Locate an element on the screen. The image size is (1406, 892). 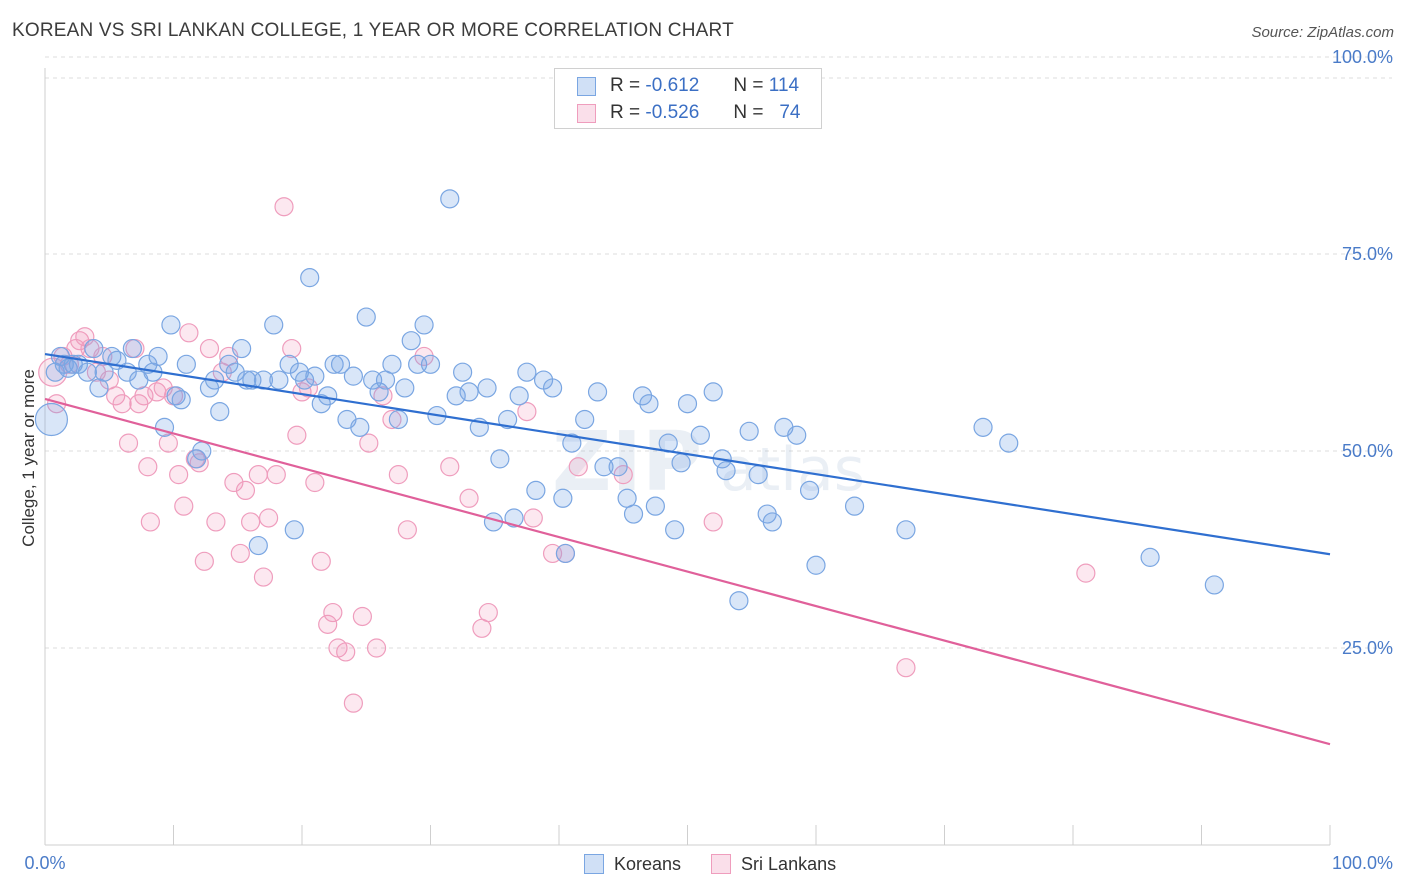
koreans-swatch is located at coordinates (586, 86).